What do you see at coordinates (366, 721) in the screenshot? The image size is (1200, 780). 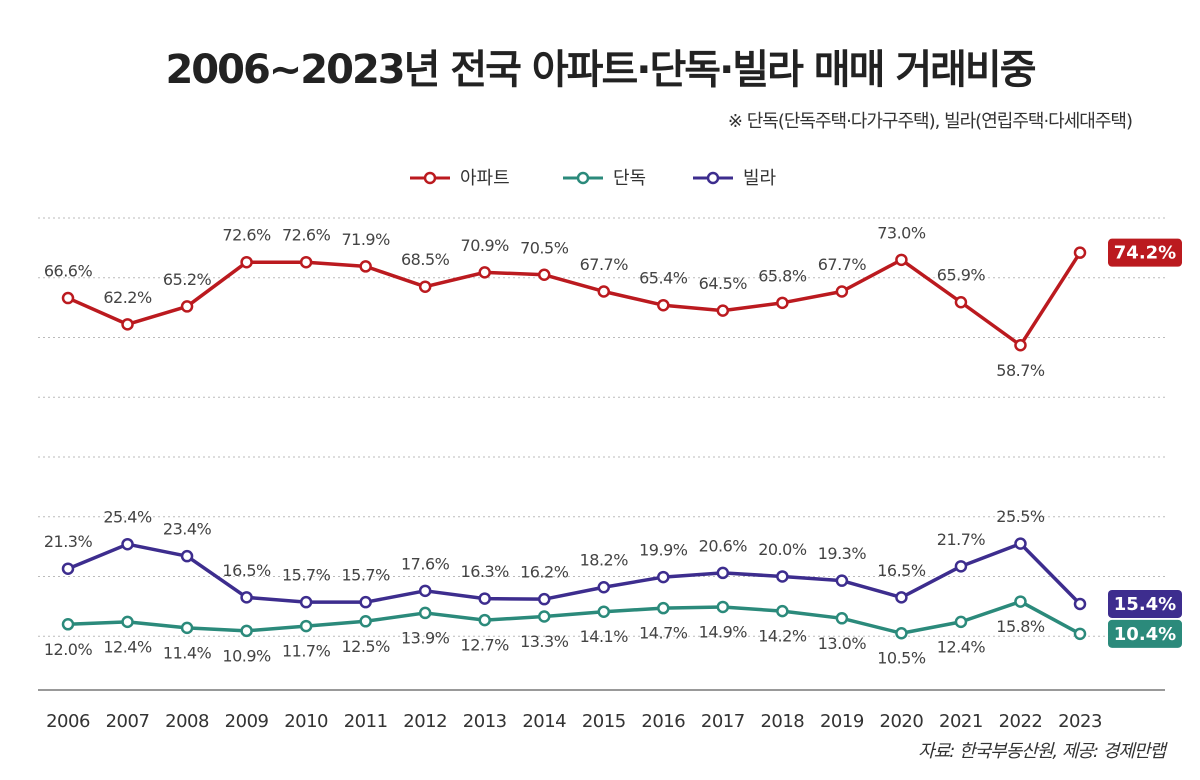 I see `x-tick-label: 2011` at bounding box center [366, 721].